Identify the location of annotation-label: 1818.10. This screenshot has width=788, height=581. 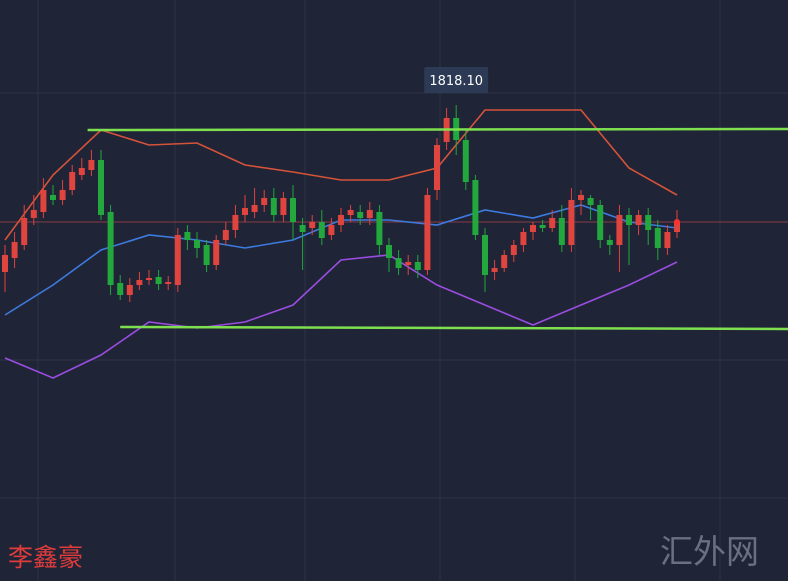
(456, 81).